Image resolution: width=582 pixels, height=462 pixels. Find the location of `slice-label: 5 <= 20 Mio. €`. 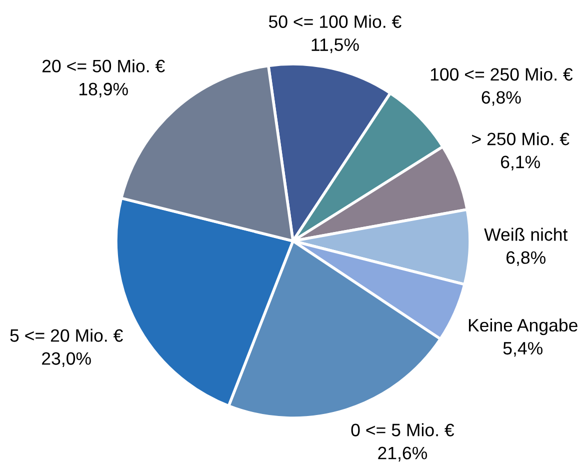

slice-label: 5 <= 20 Mio. € is located at coordinates (66, 335).